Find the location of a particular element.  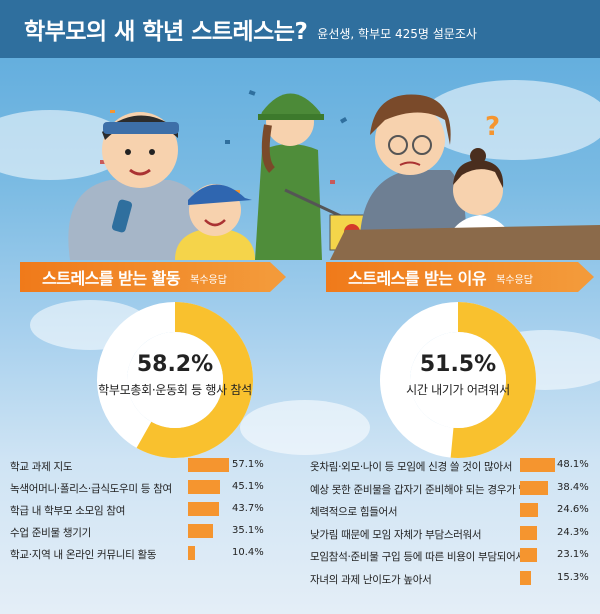

activity-donut-arc is located at coordinates (194, 380).